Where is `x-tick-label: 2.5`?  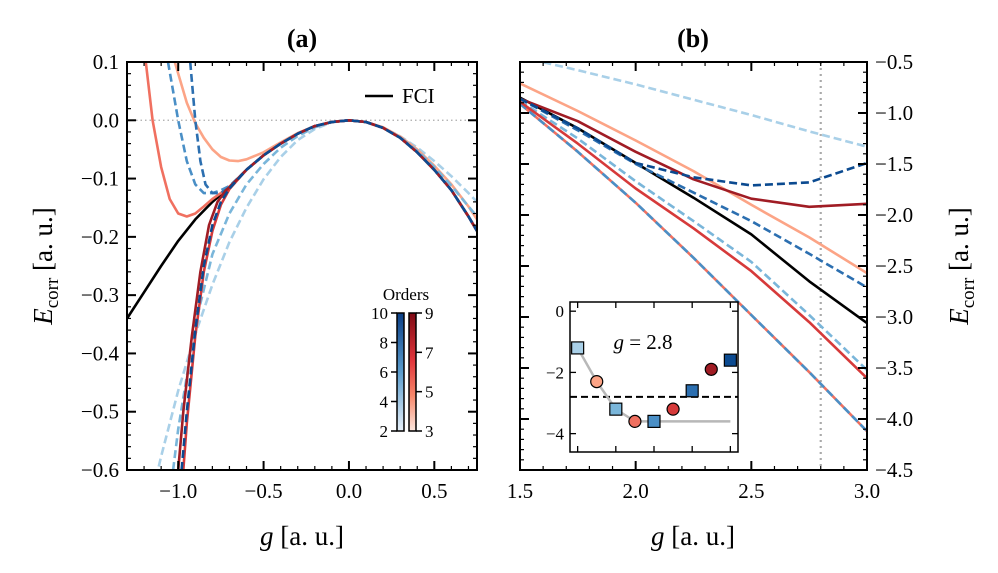
x-tick-label: 2.5 is located at coordinates (751, 491).